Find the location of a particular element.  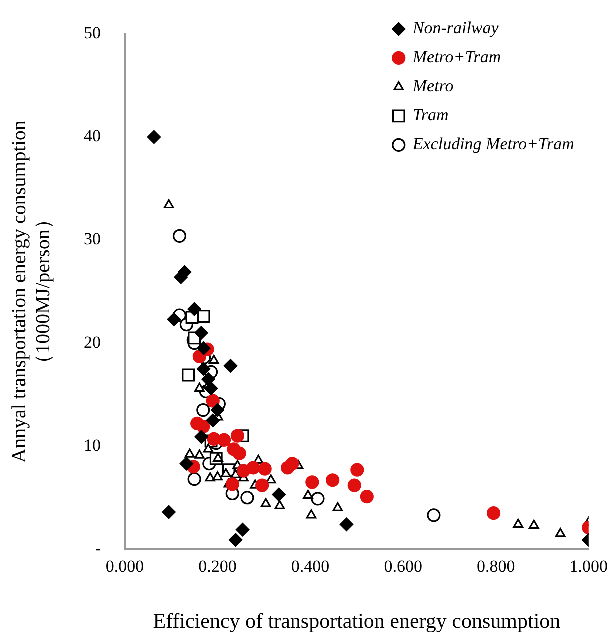

y-tick-label: 20 is located at coordinates (92, 342).